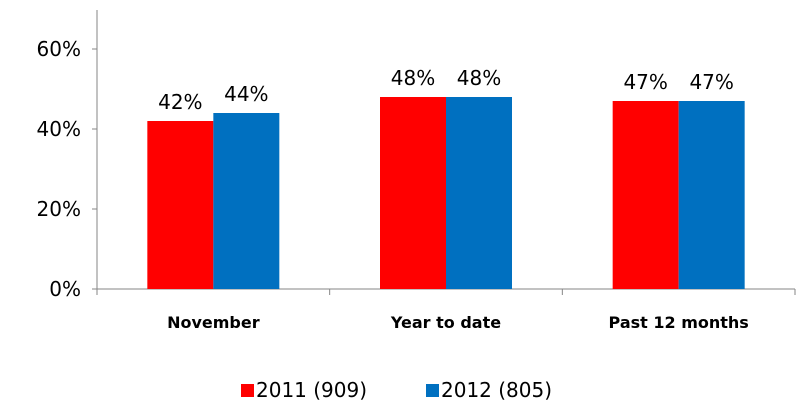  What do you see at coordinates (67, 169) in the screenshot?
I see `y-axis-ticks: 0% 20% 40% 60%` at bounding box center [67, 169].